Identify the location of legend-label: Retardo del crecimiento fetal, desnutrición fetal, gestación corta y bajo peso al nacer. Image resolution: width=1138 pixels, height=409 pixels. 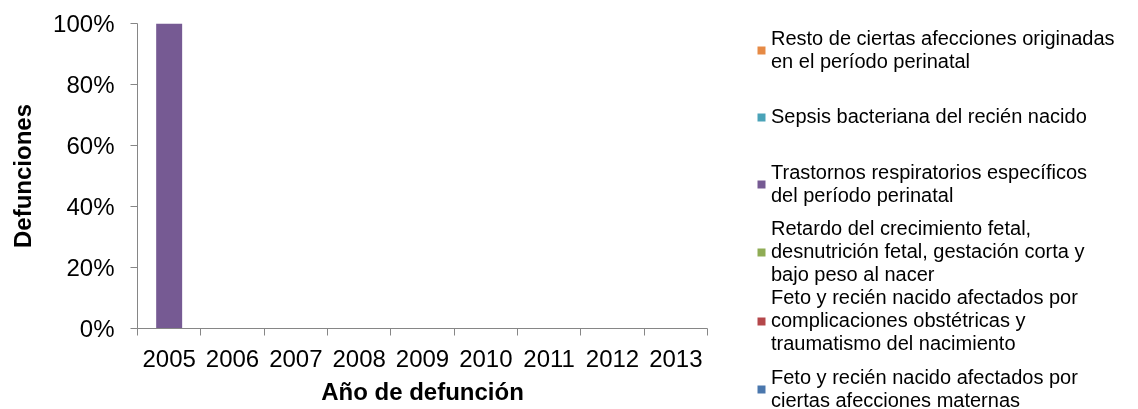
(928, 251).